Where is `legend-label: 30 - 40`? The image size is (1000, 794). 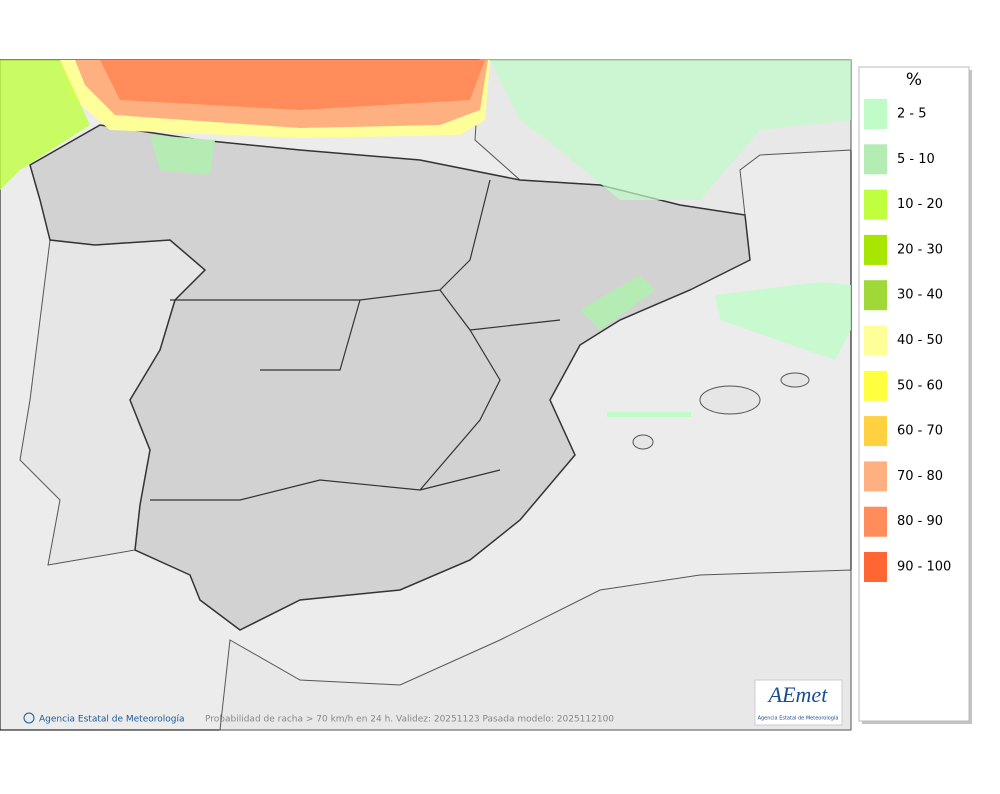
legend-label: 30 - 40 is located at coordinates (920, 295).